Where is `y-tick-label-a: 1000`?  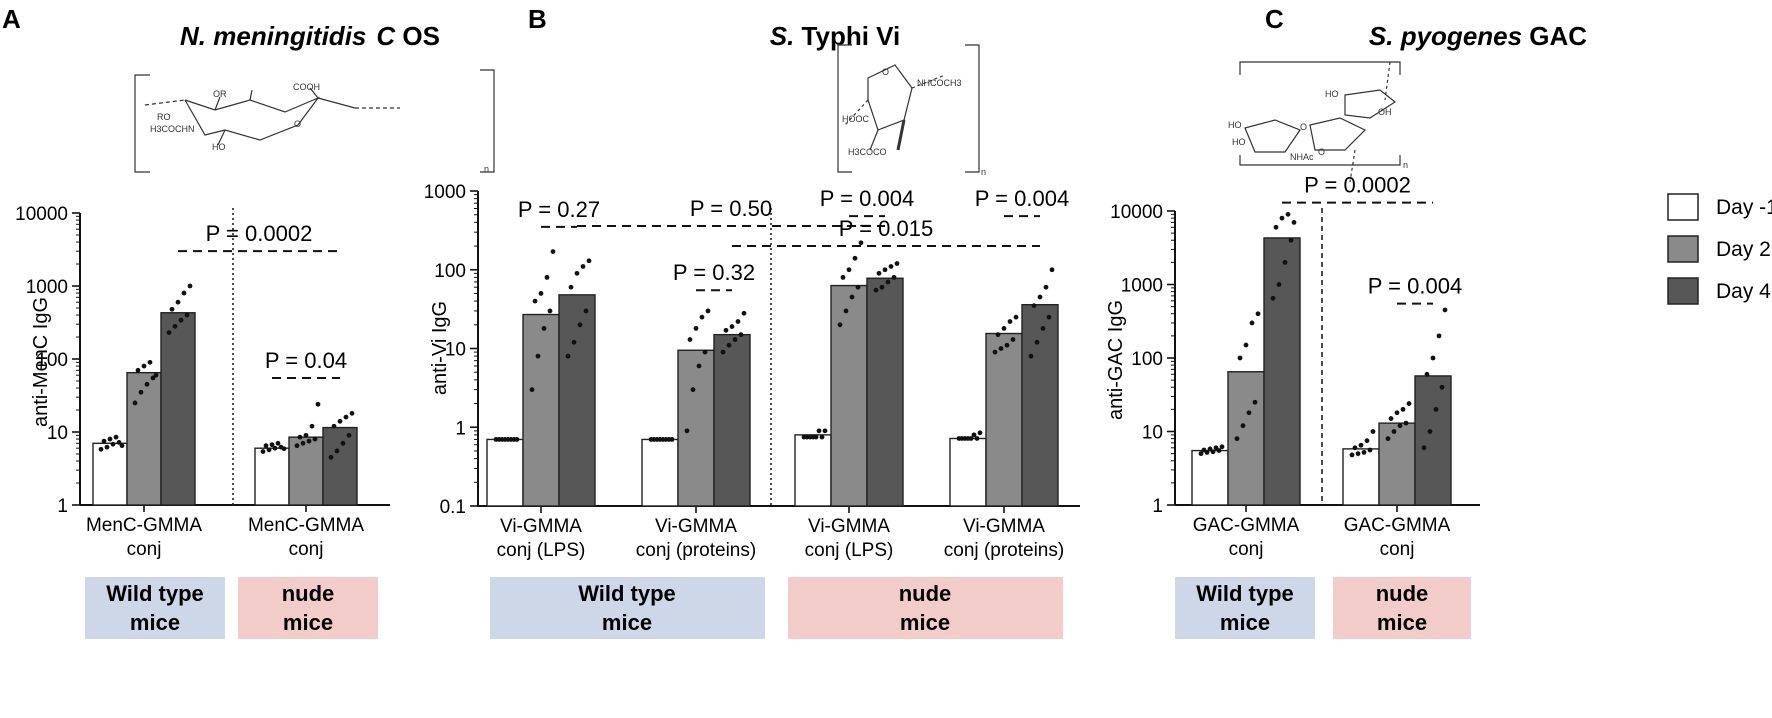 y-tick-label-a: 1000 is located at coordinates (47, 287).